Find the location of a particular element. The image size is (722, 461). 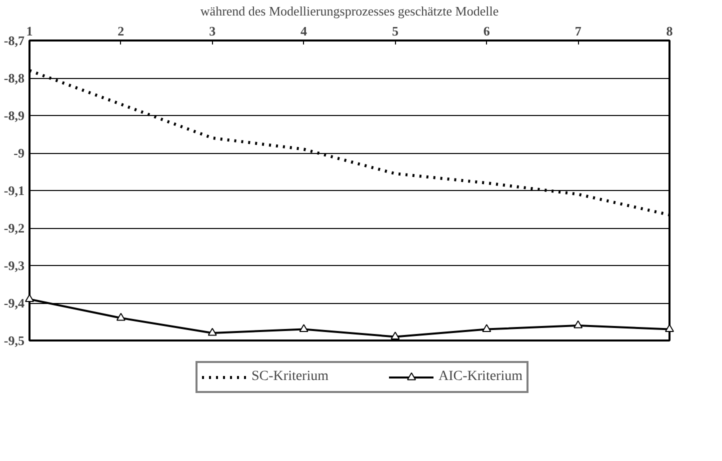

x-tick-label: 6 is located at coordinates (486, 31).